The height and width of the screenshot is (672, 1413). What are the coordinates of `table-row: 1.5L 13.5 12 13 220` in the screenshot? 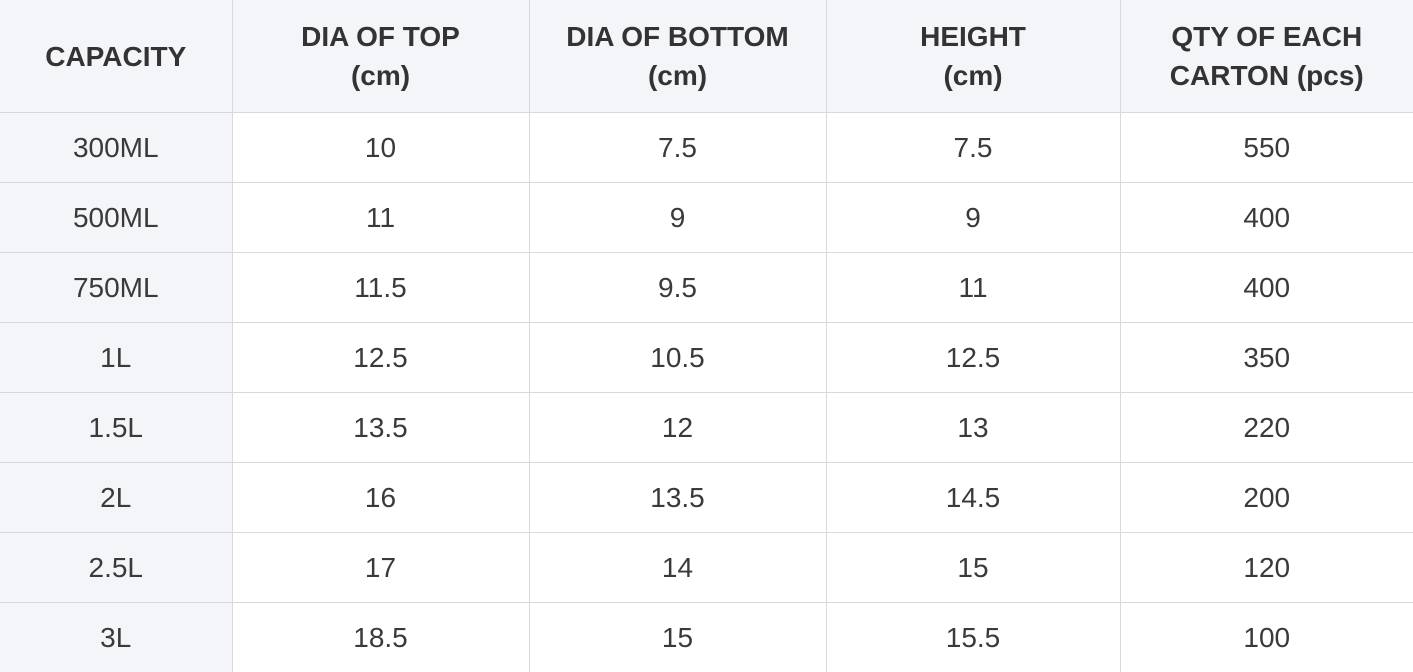 It's located at (706, 428).